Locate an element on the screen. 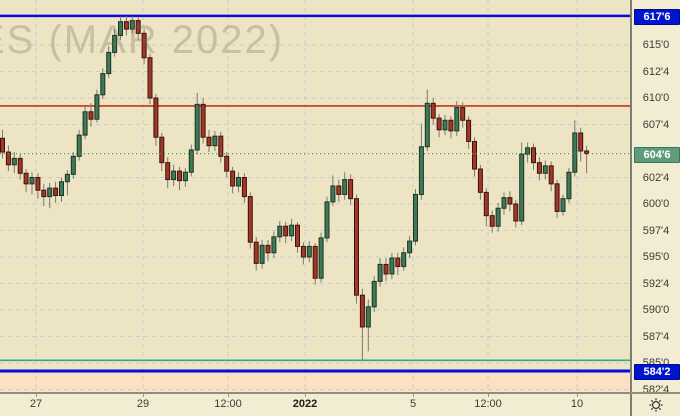  price-tick-label: 587'4 is located at coordinates (656, 336).